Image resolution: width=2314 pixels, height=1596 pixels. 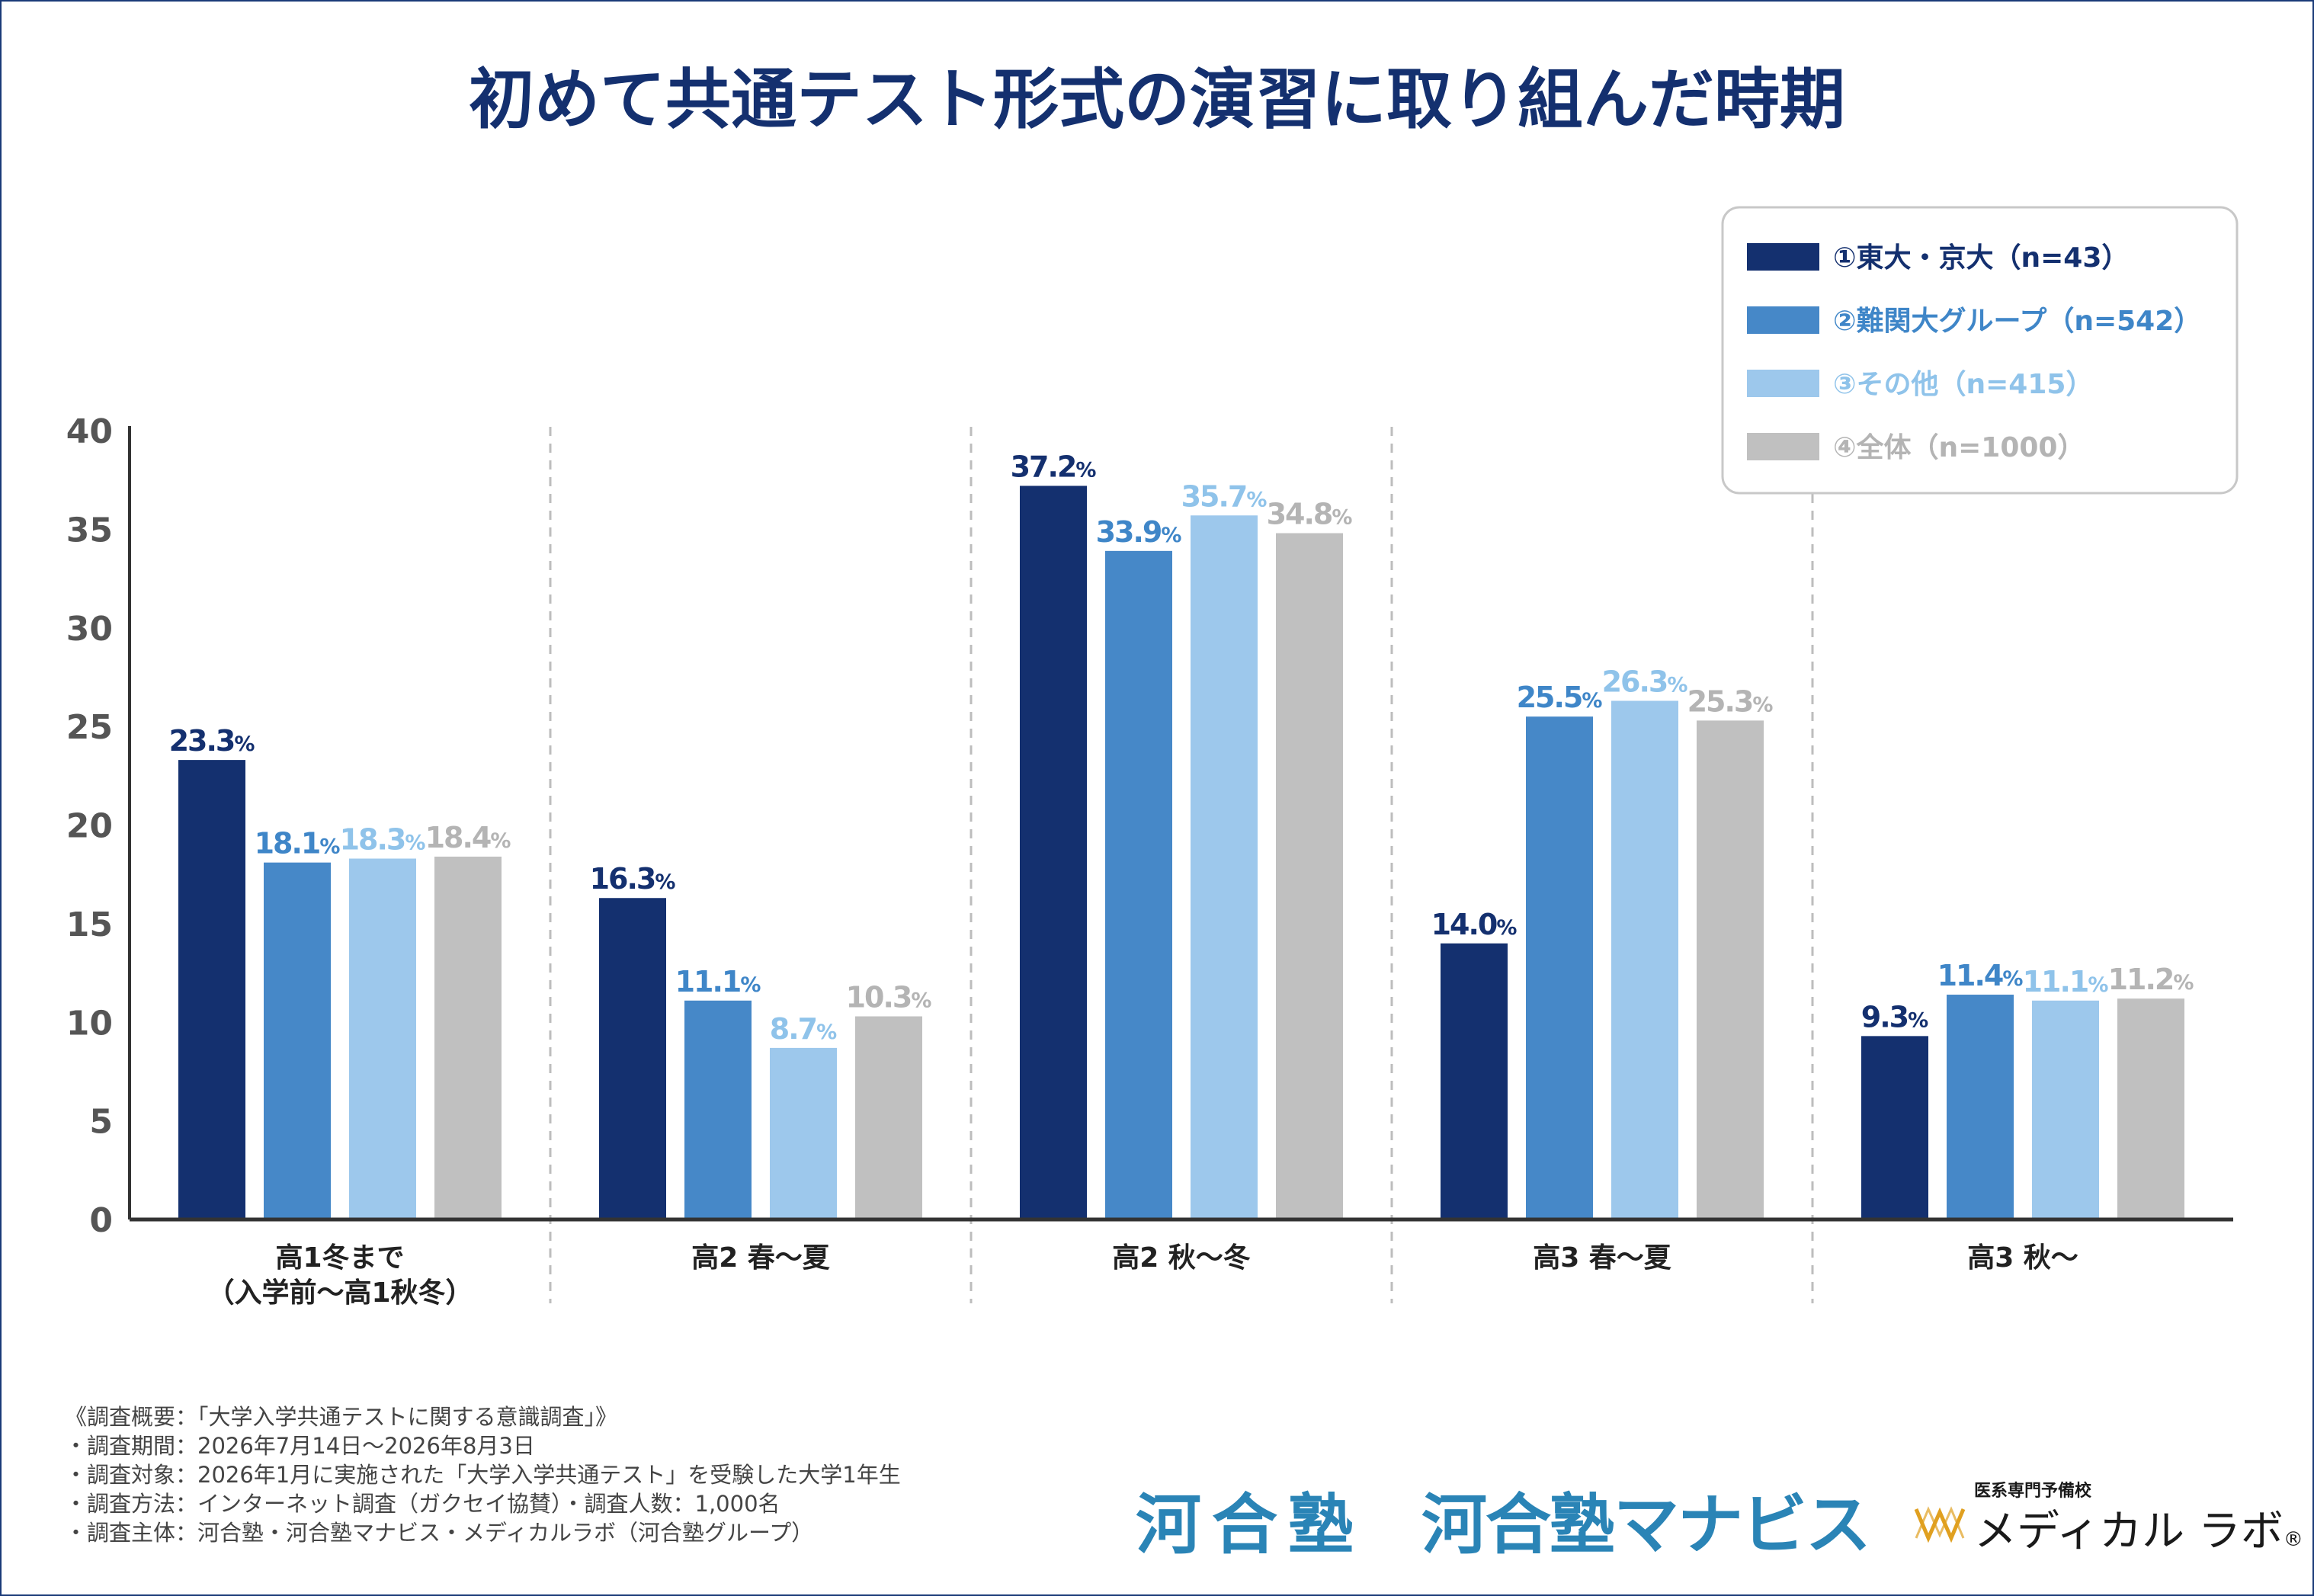 What do you see at coordinates (761, 1258) in the screenshot?
I see `x-category-label: 高2 春〜夏` at bounding box center [761, 1258].